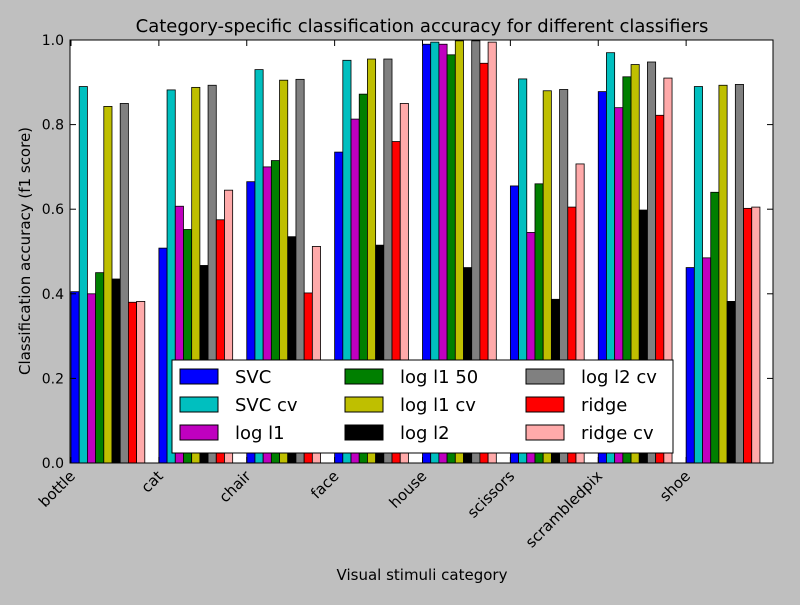  I want to click on legend-label: log l1, so click(260, 433).